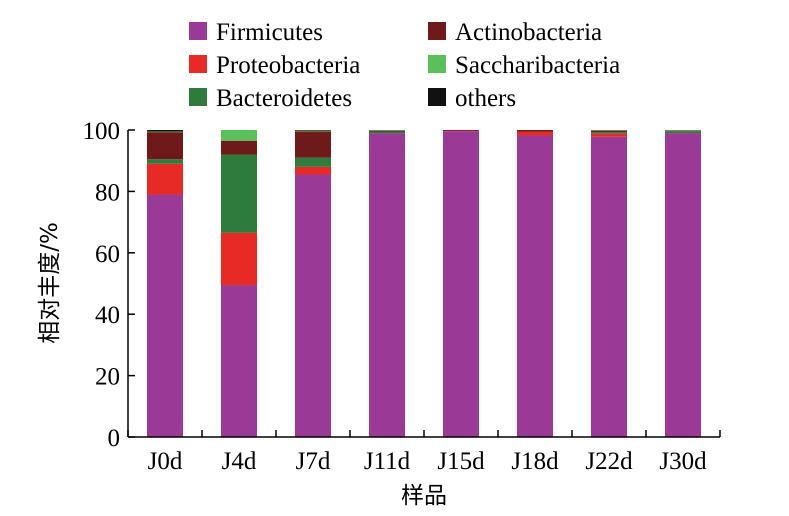  Describe the element at coordinates (165, 461) in the screenshot. I see `x-tick-label: J0d` at that location.